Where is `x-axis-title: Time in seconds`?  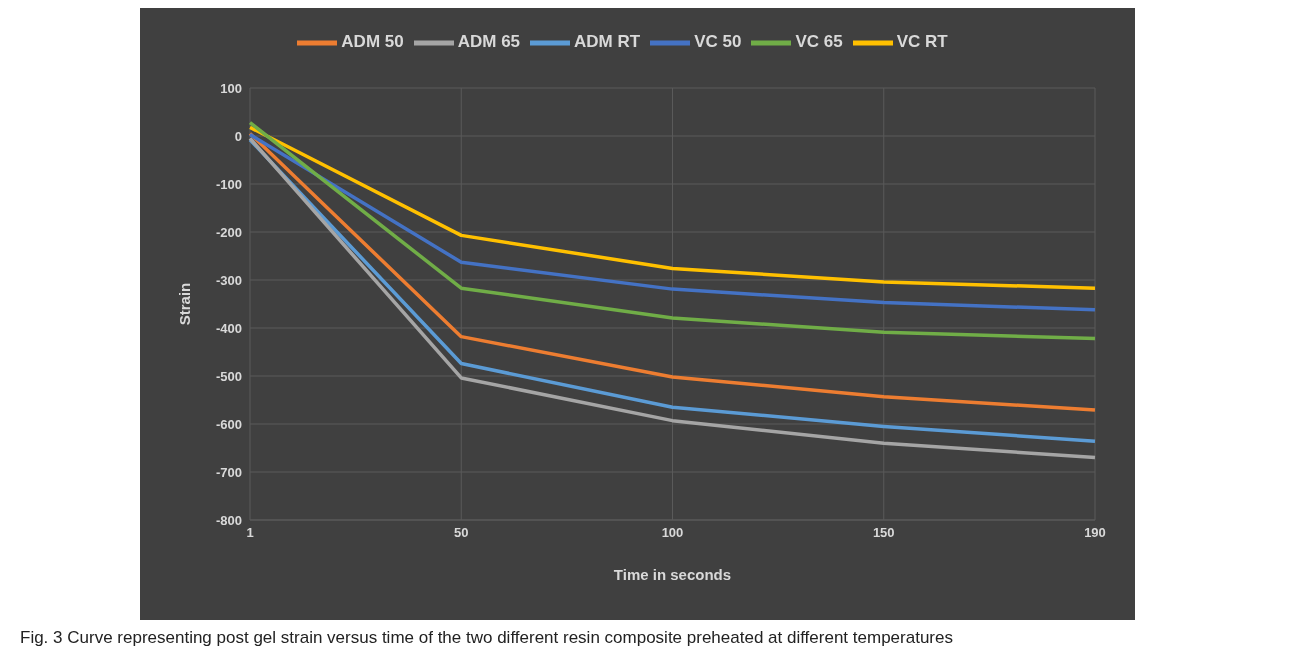 x-axis-title: Time in seconds is located at coordinates (672, 574).